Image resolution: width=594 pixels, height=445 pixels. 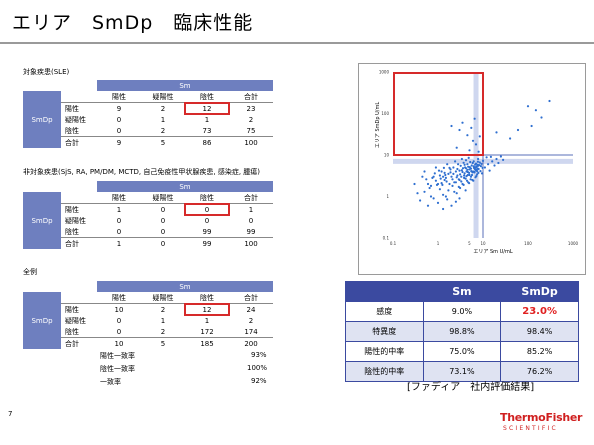 I want to click on table2-row-label: 疑陽性, so click(x=75, y=220).